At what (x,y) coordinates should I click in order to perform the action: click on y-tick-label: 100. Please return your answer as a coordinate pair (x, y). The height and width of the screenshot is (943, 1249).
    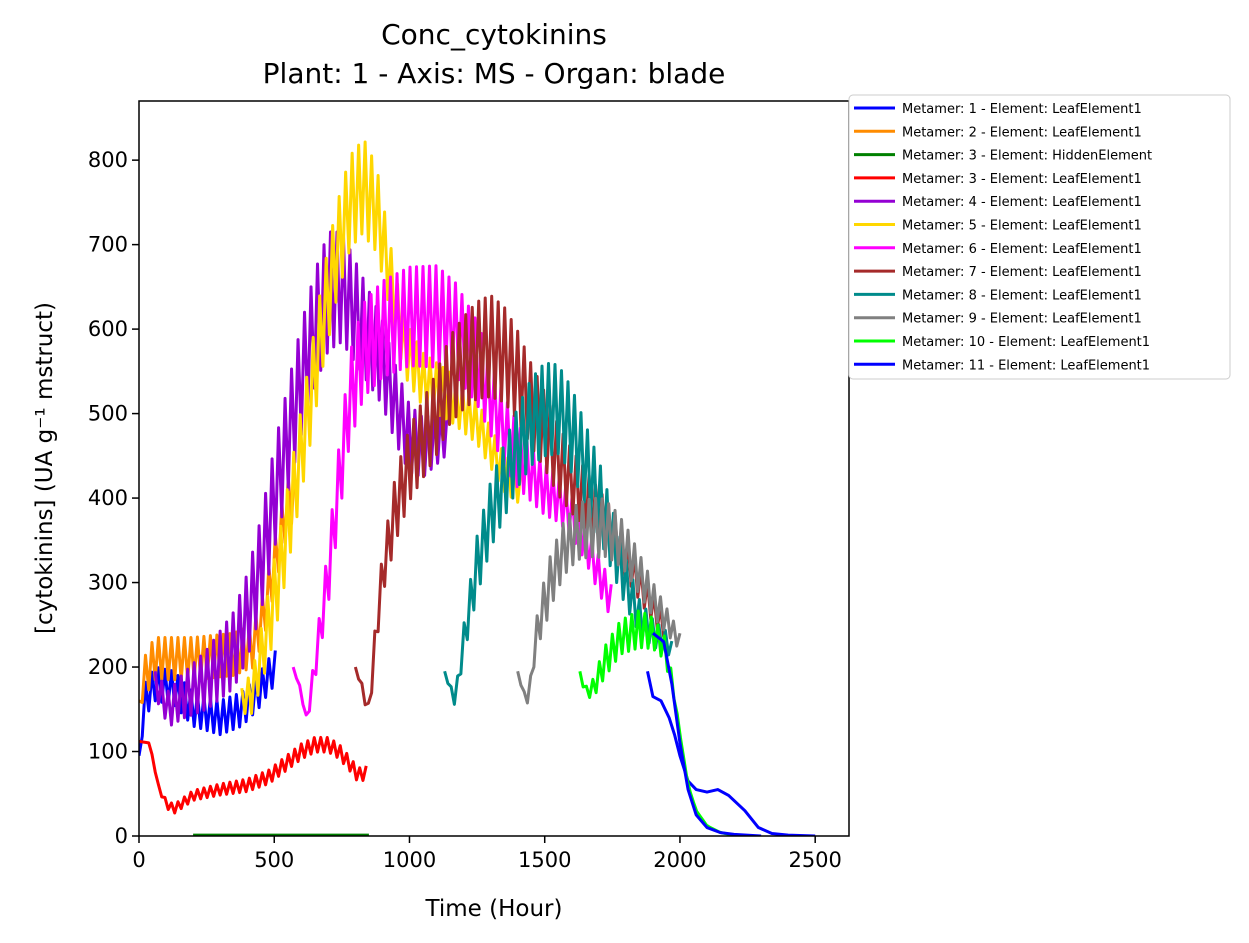
    Looking at the image, I should click on (108, 752).